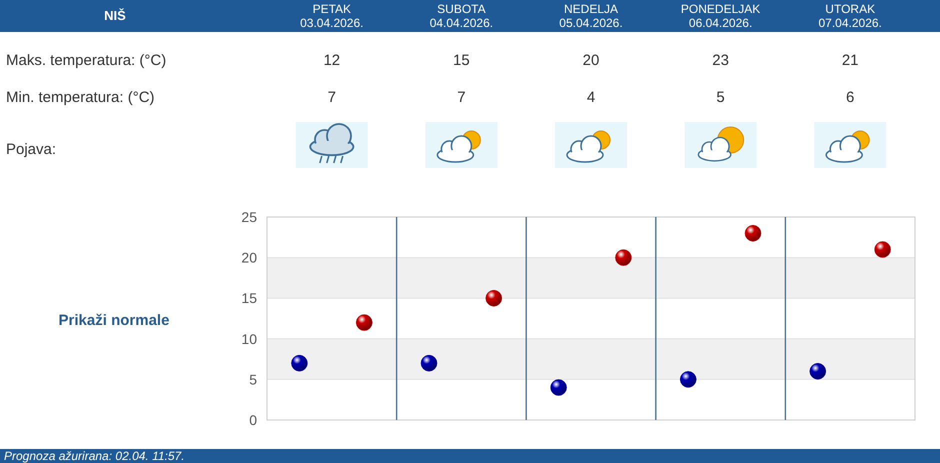  I want to click on text: NIŠ, so click(115, 15).